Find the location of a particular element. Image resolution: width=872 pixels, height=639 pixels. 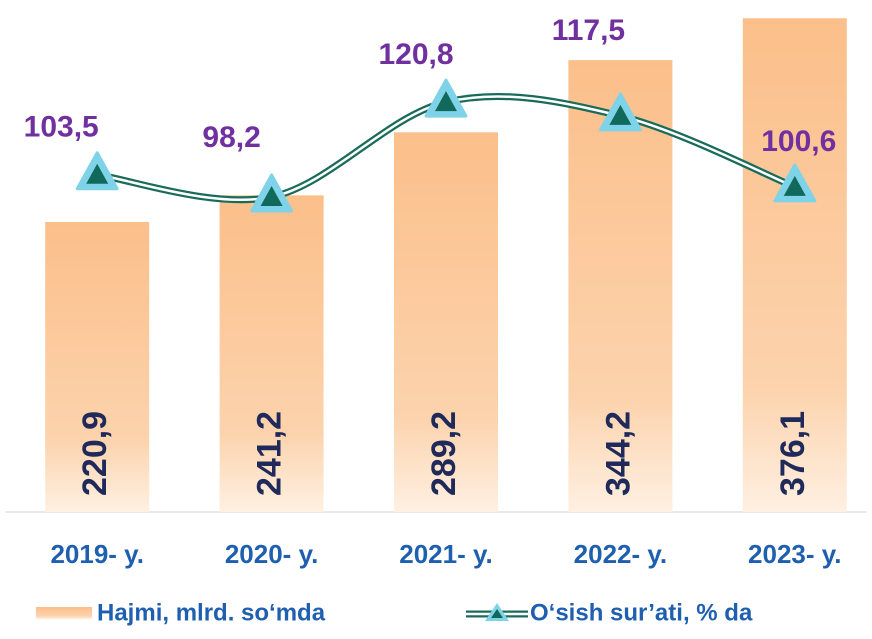

legend-label: Hajmi, mlrd. so‘mda is located at coordinates (211, 612).